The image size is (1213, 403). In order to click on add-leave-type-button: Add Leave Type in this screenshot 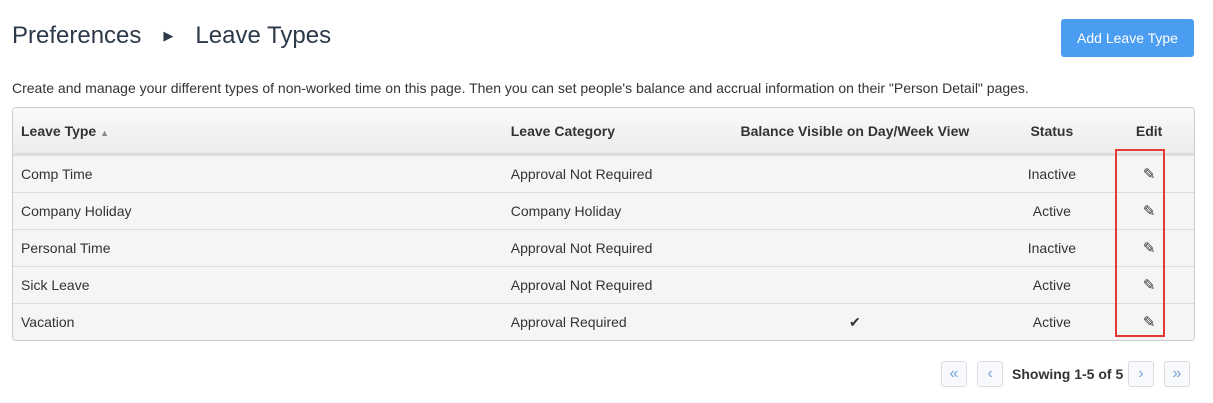, I will do `click(1127, 38)`.